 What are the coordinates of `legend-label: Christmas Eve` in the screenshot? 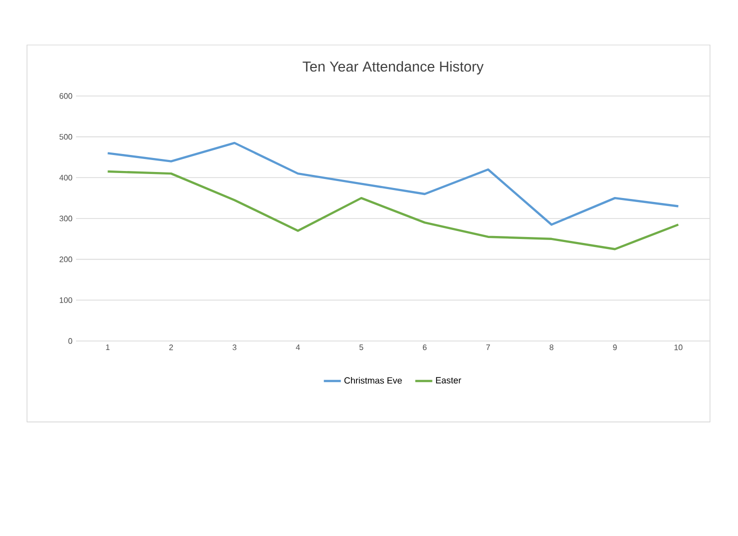 It's located at (373, 380).